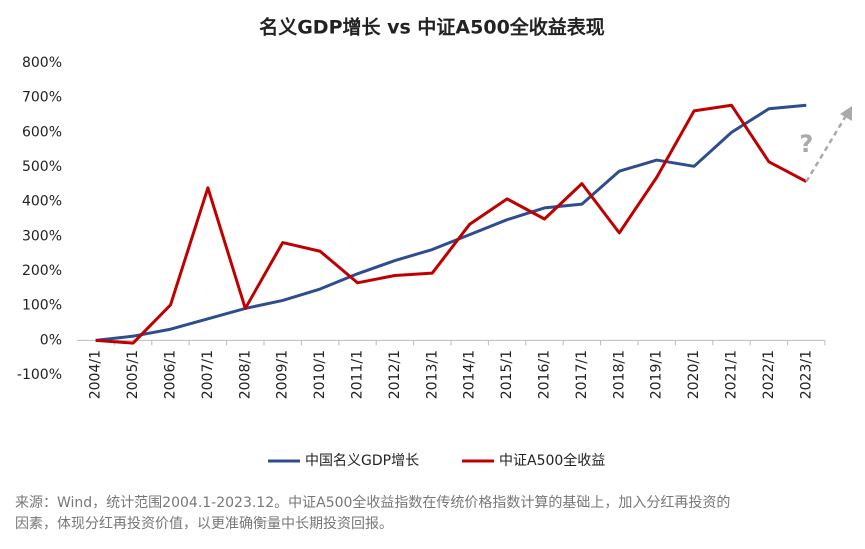  I want to click on y-tick-label: 0%, so click(51, 340).